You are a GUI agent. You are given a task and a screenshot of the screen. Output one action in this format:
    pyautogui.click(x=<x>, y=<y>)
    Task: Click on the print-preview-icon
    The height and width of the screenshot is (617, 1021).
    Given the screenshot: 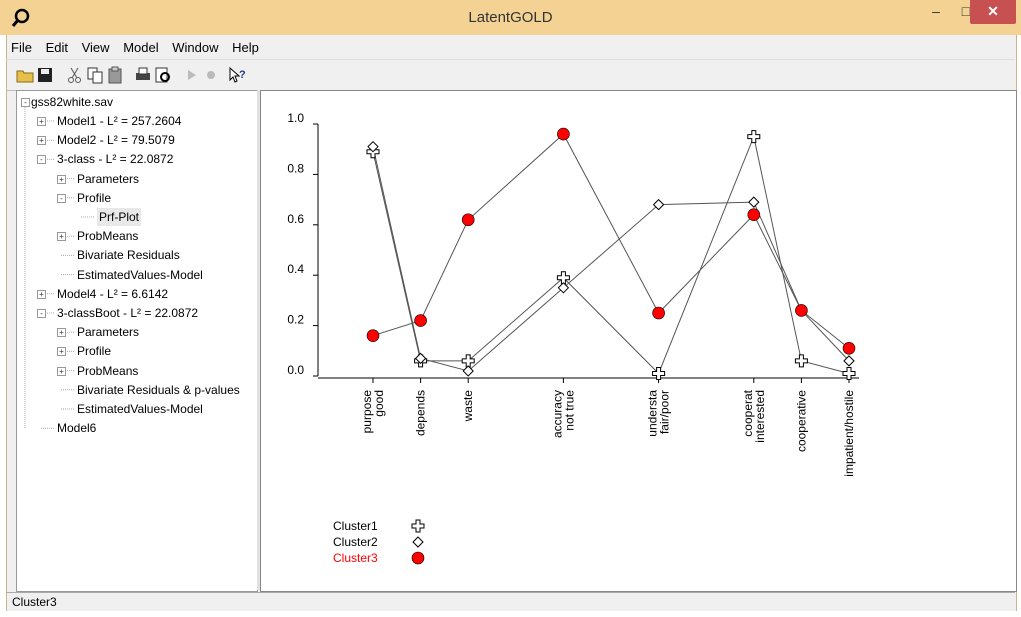 What is the action you would take?
    pyautogui.click(x=163, y=75)
    